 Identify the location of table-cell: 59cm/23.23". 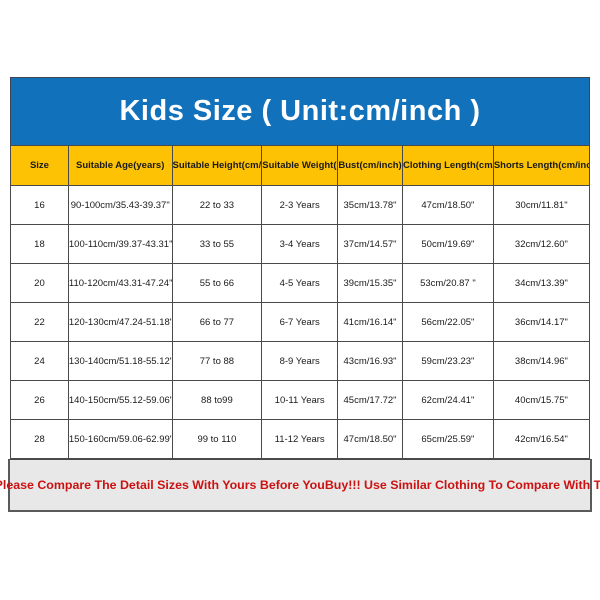
(447, 361).